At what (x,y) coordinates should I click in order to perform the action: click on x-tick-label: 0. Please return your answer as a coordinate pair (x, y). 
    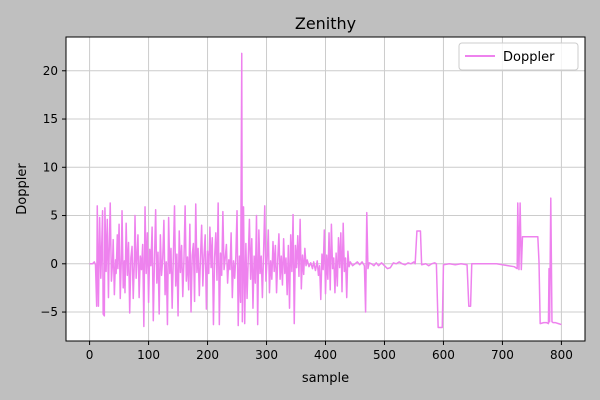
    Looking at the image, I should click on (90, 355).